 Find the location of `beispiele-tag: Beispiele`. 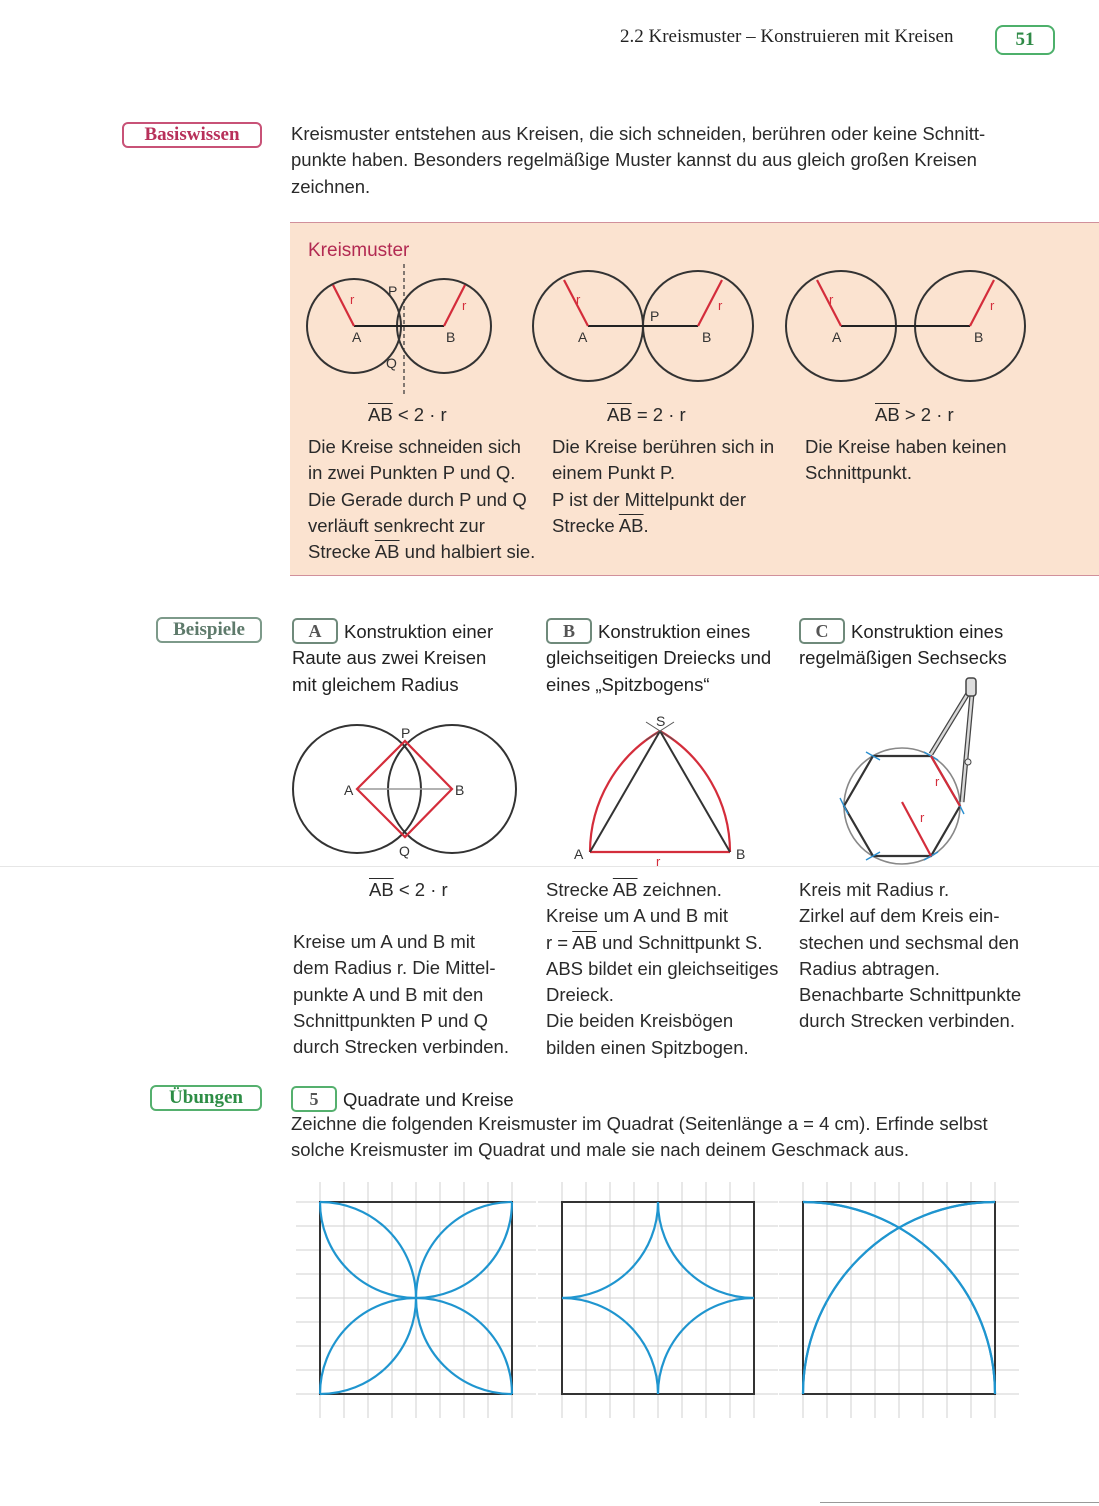

beispiele-tag: Beispiele is located at coordinates (209, 630).